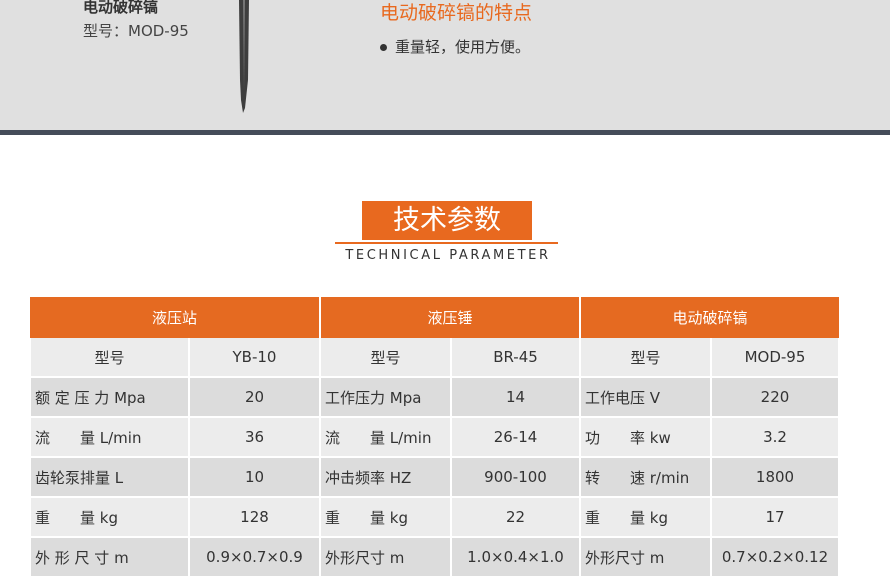 Image resolution: width=890 pixels, height=578 pixels. Describe the element at coordinates (515, 477) in the screenshot. I see `param-value: 900-100` at that location.